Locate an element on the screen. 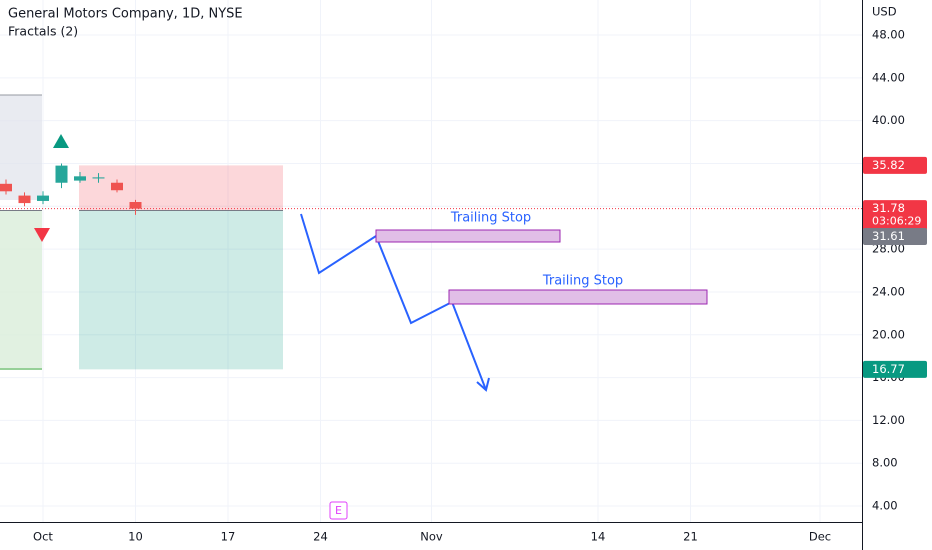 The height and width of the screenshot is (550, 932). price-axis-bg is located at coordinates (897, 275).